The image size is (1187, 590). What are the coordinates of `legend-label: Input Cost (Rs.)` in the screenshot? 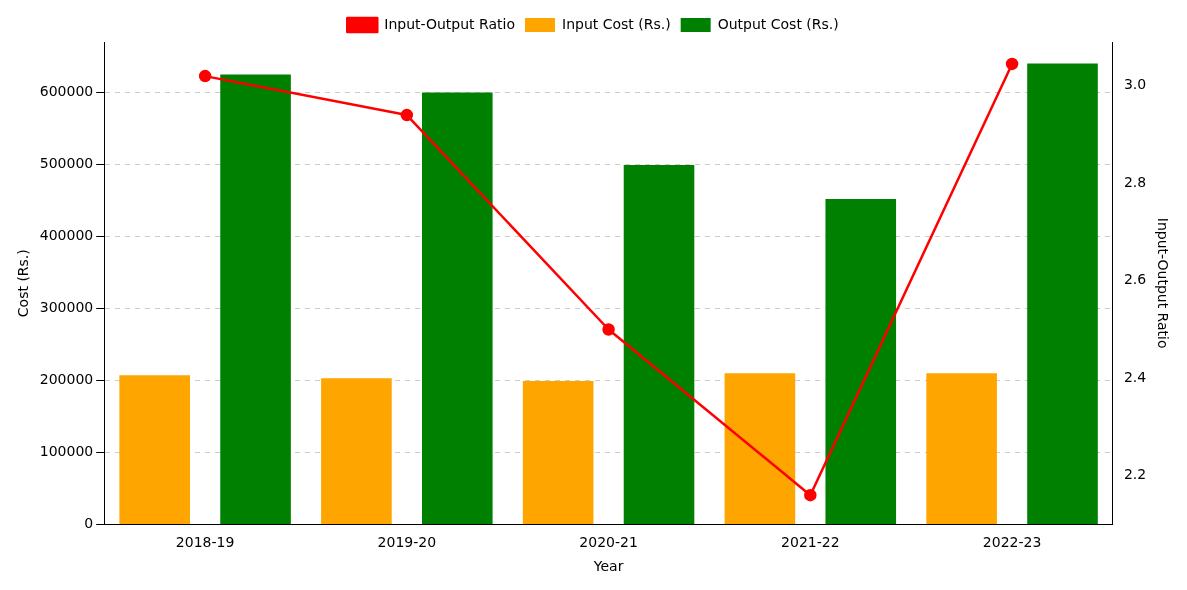 It's located at (616, 23).